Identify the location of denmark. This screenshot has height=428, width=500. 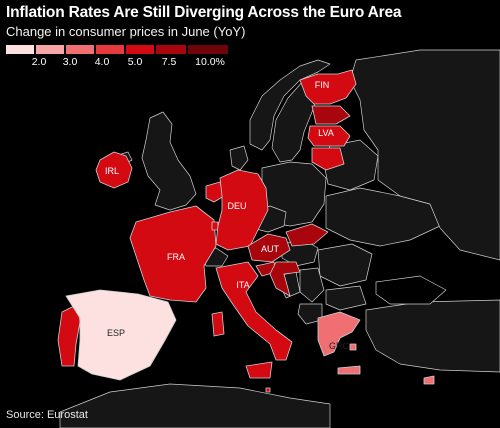
(239, 158).